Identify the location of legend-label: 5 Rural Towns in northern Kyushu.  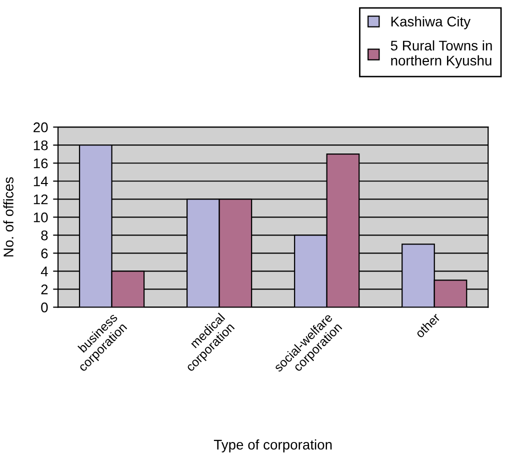
(441, 54).